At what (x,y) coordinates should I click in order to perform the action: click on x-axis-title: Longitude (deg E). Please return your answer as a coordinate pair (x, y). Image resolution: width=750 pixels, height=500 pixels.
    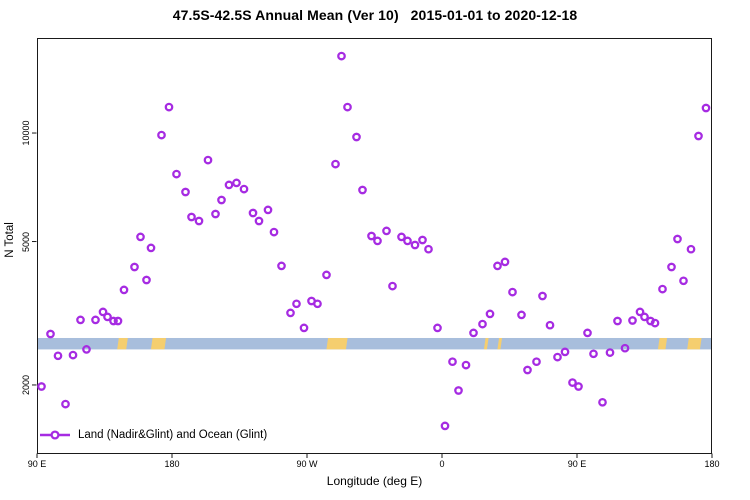
    Looking at the image, I should click on (374, 481).